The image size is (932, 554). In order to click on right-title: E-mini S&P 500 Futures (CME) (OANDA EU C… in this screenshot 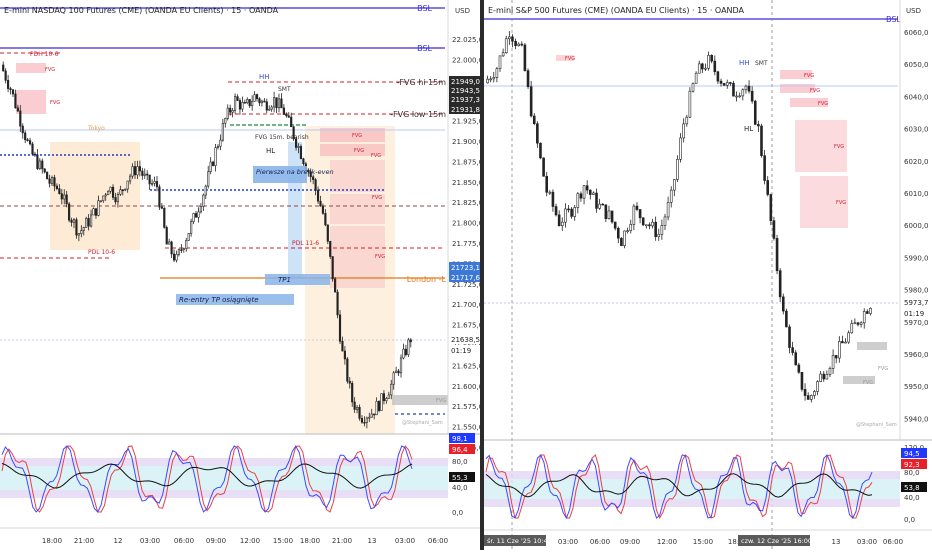, I will do `click(616, 10)`.